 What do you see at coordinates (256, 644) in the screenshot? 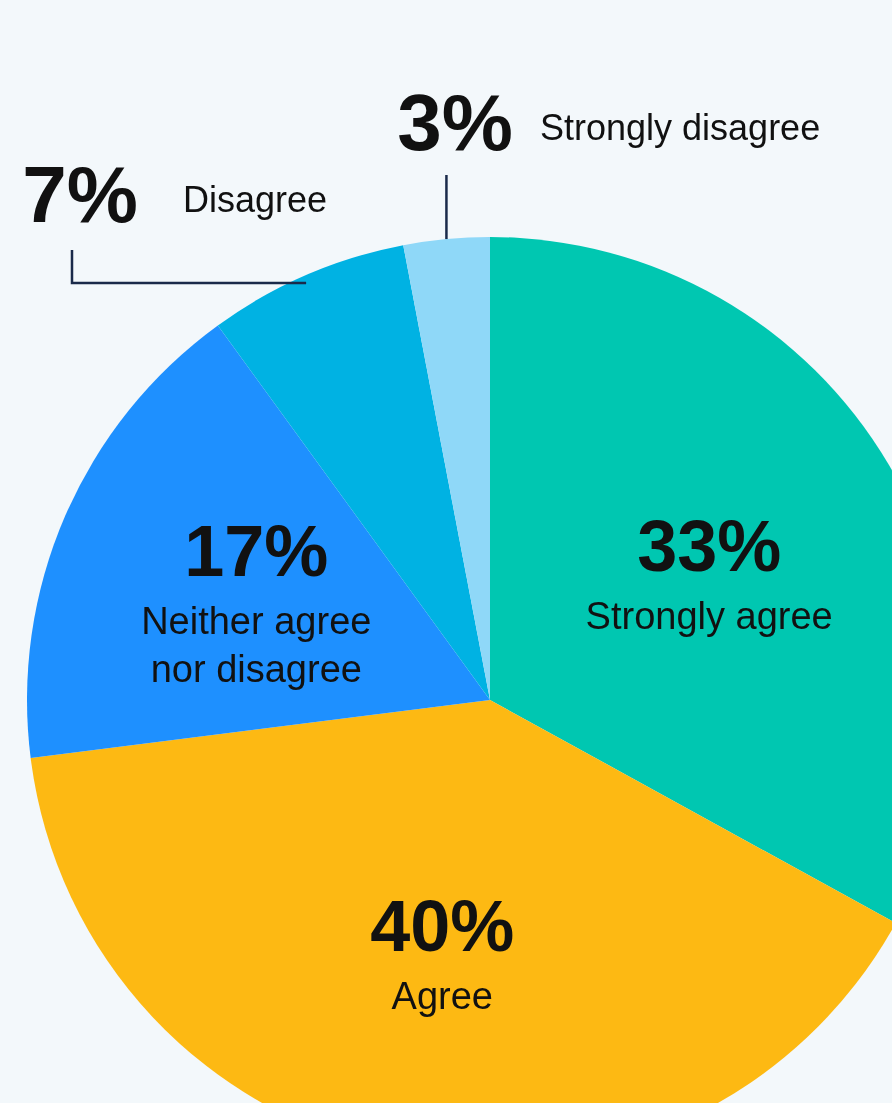
I see `slice-label: Neither agree nor disagree` at bounding box center [256, 644].